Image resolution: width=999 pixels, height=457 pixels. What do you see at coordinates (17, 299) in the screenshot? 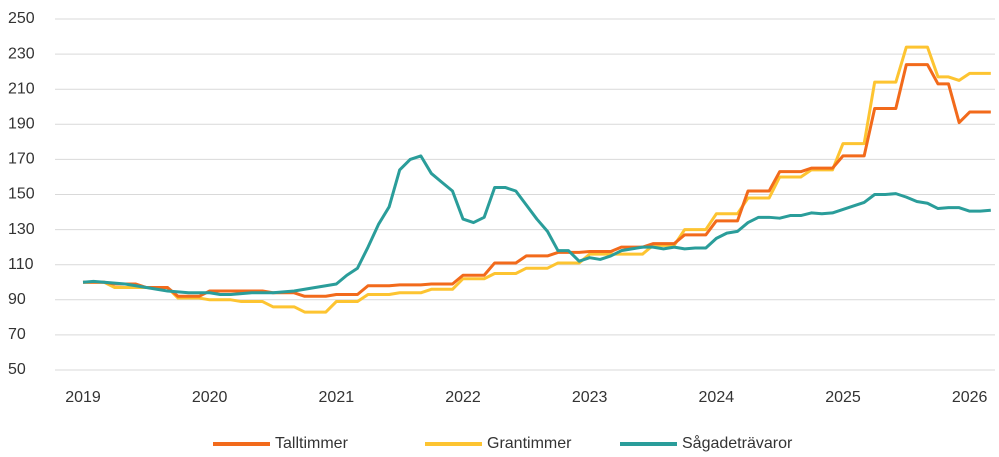
I see `y-tick-label: 90` at bounding box center [17, 299].